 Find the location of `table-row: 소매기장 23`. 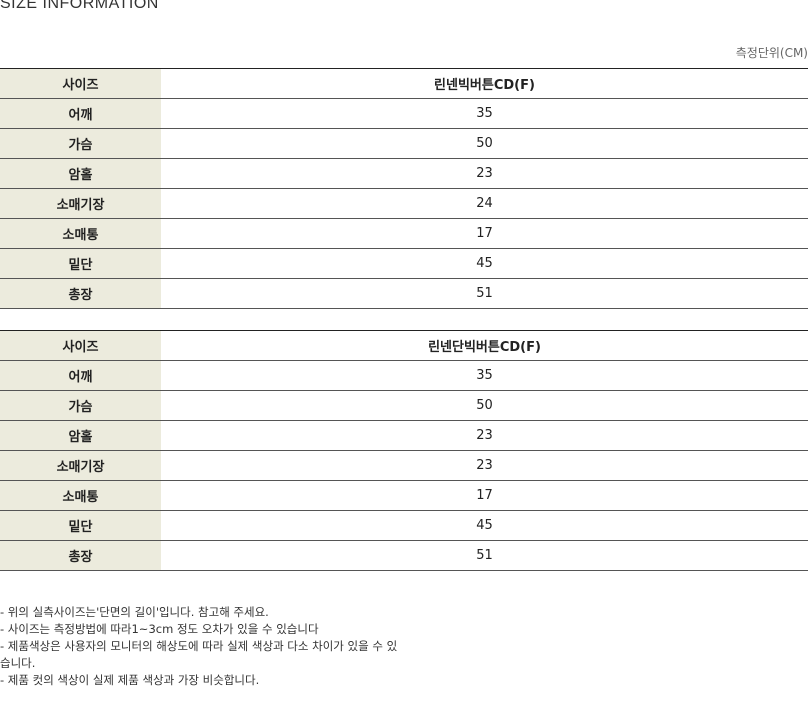

table-row: 소매기장 23 is located at coordinates (404, 465).